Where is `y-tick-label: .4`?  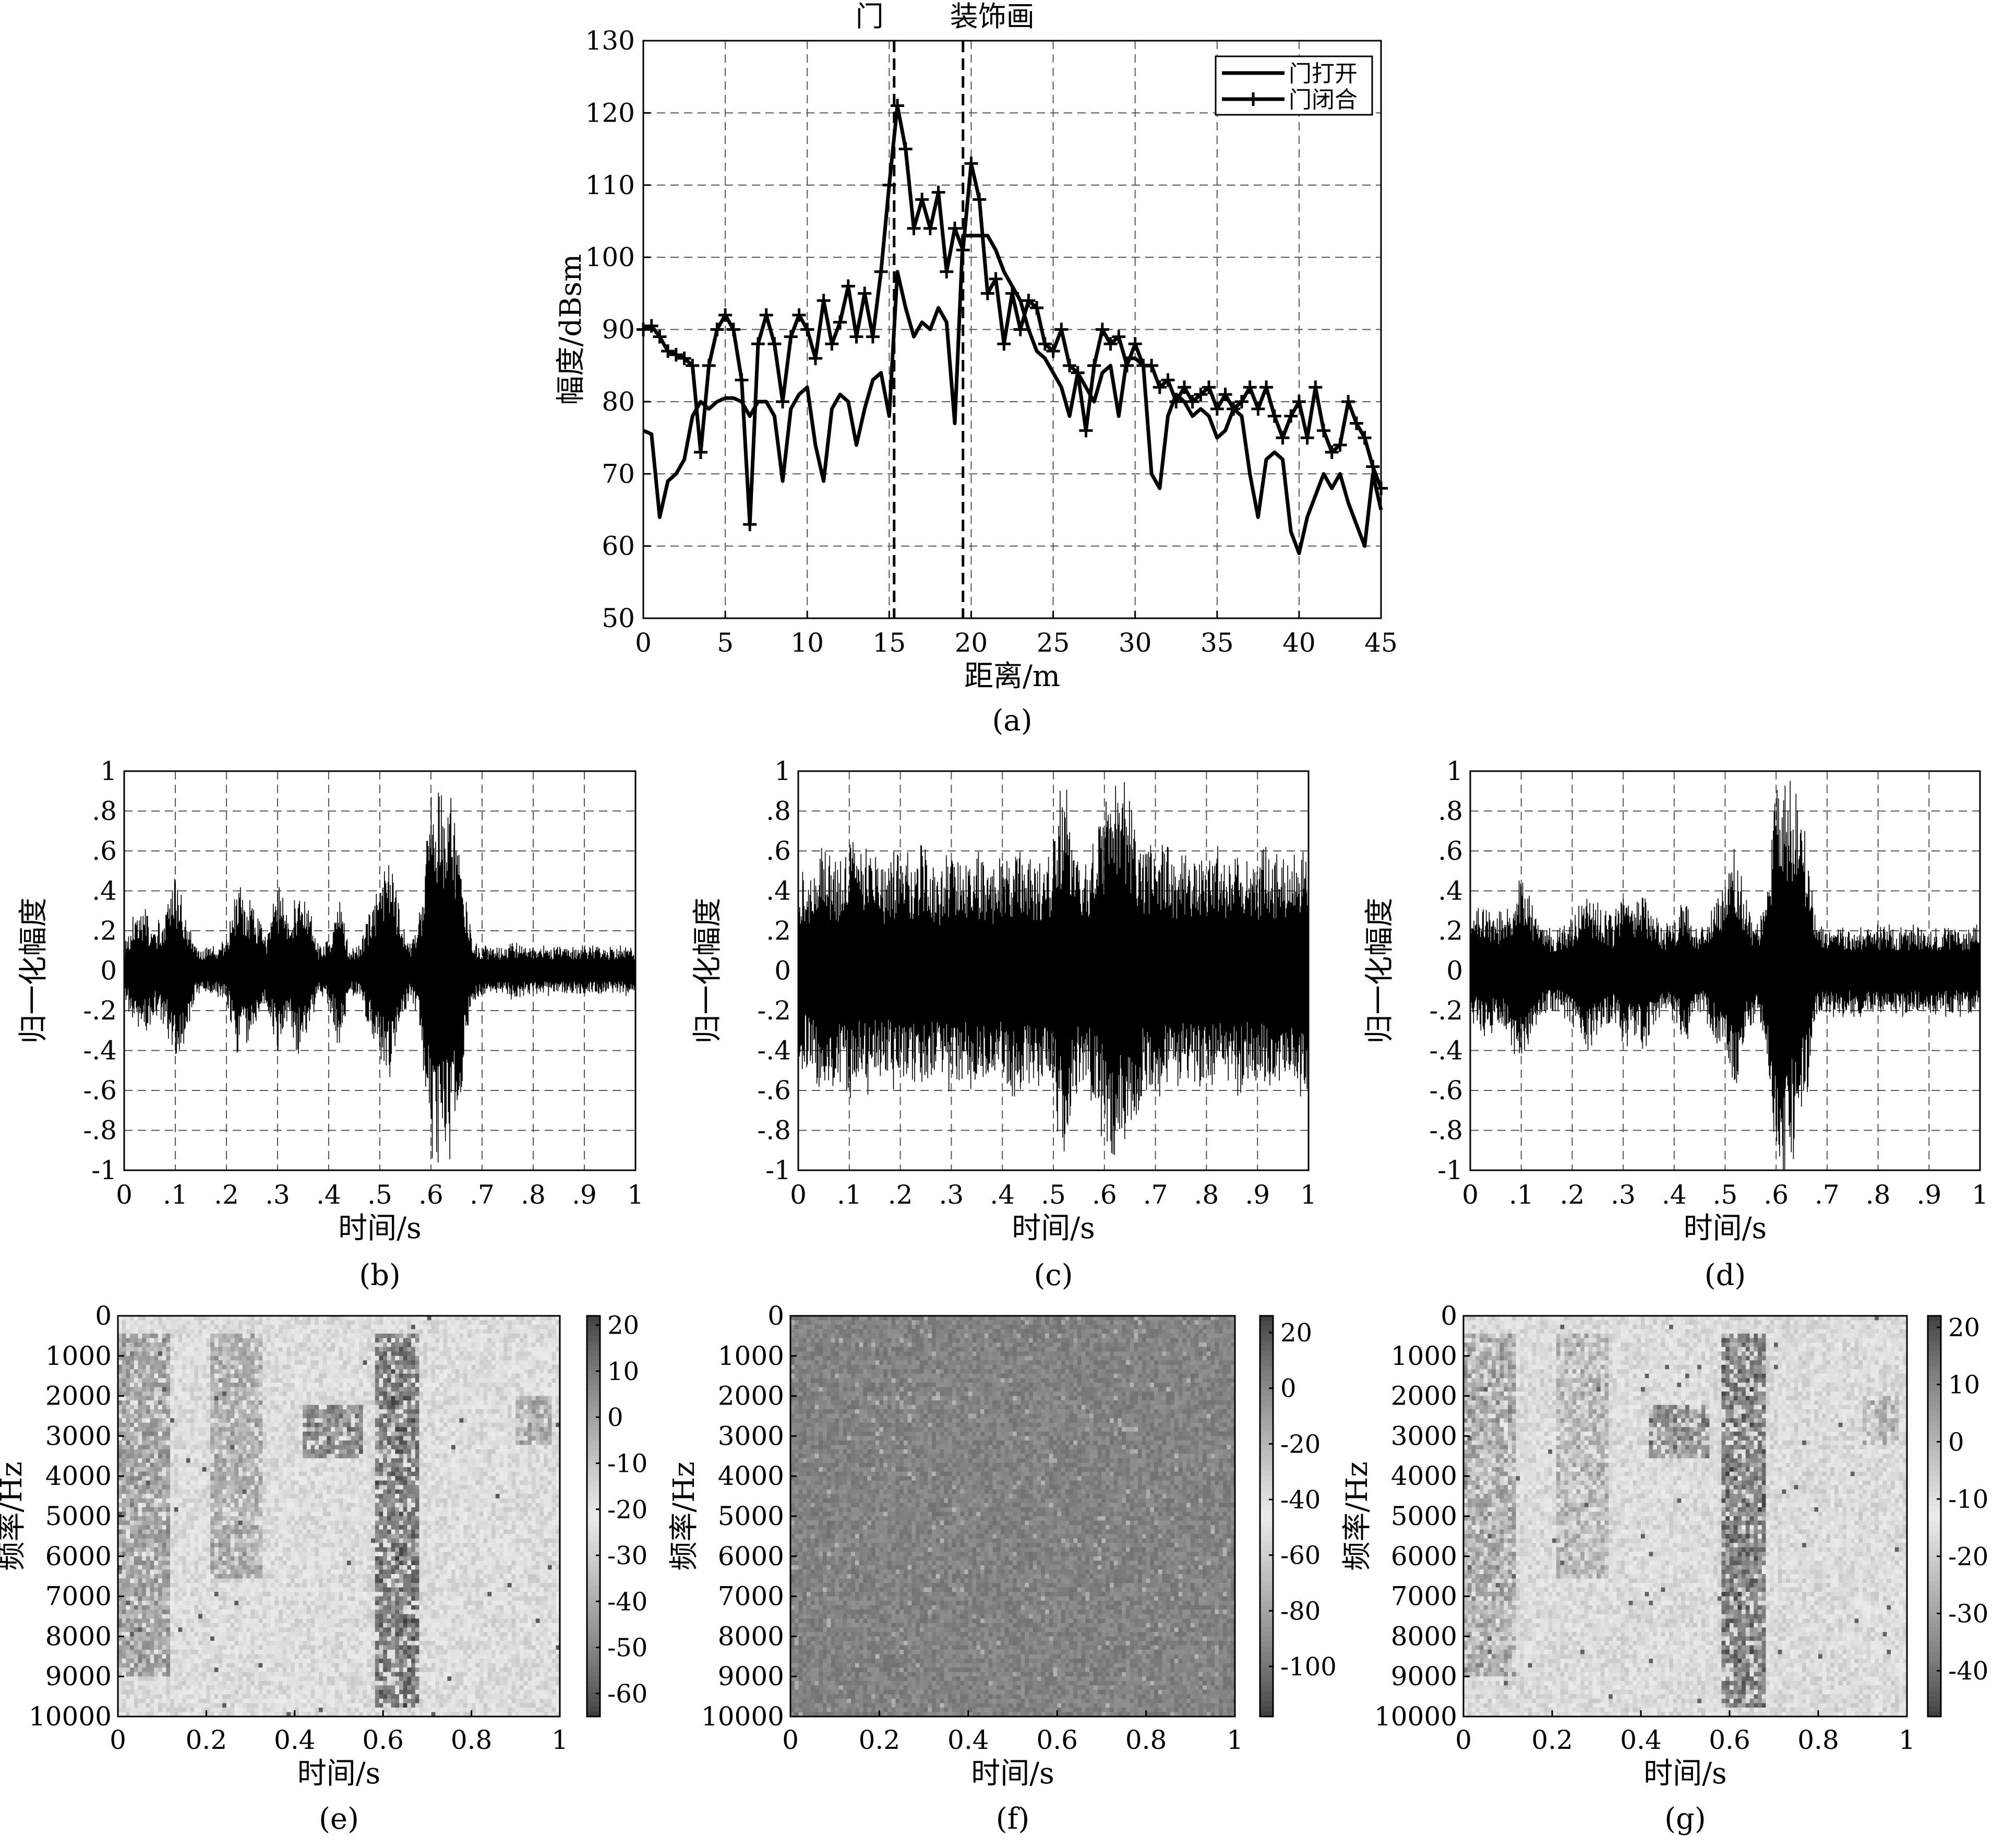
y-tick-label: .4 is located at coordinates (104, 891).